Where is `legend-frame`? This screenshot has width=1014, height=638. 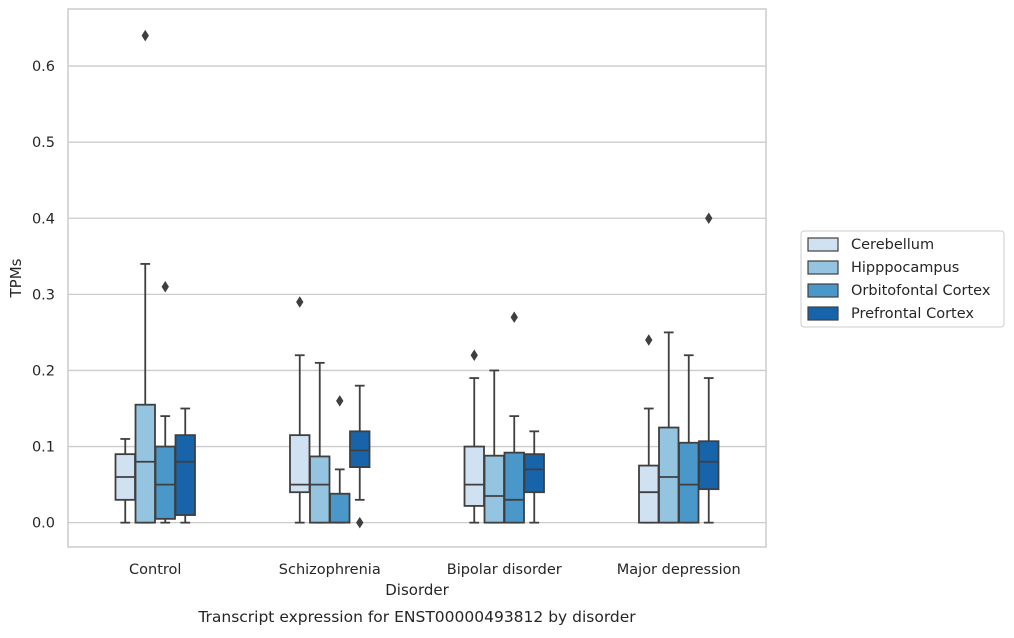 legend-frame is located at coordinates (902, 279).